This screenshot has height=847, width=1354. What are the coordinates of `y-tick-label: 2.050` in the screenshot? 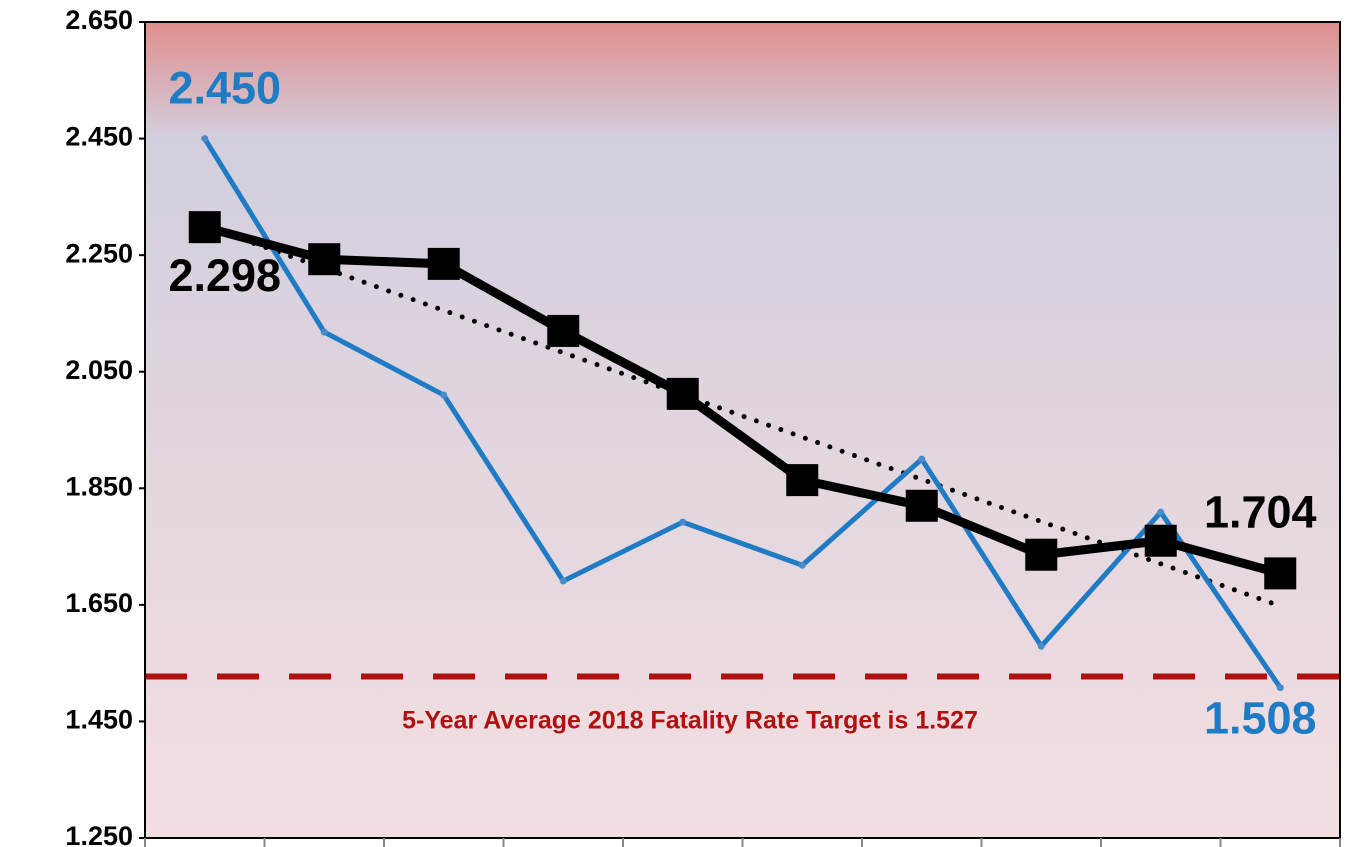 It's located at (99, 370).